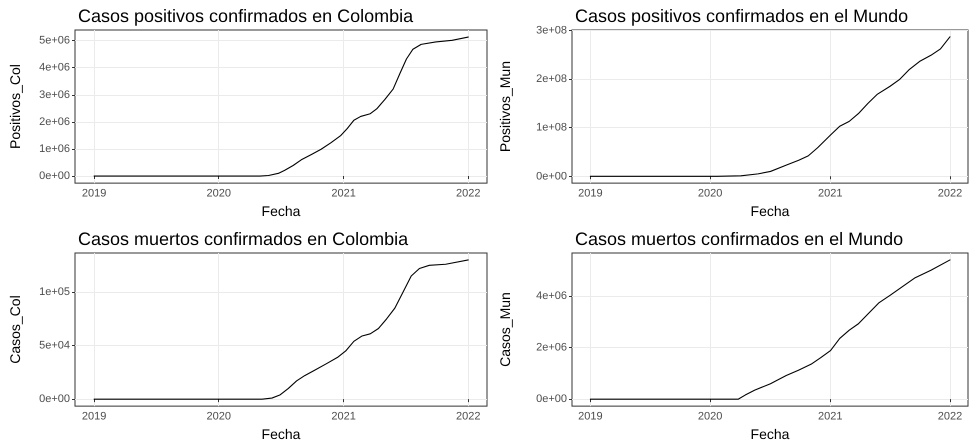  What do you see at coordinates (54, 40) in the screenshot?
I see `y-tick-label: 5e+06` at bounding box center [54, 40].